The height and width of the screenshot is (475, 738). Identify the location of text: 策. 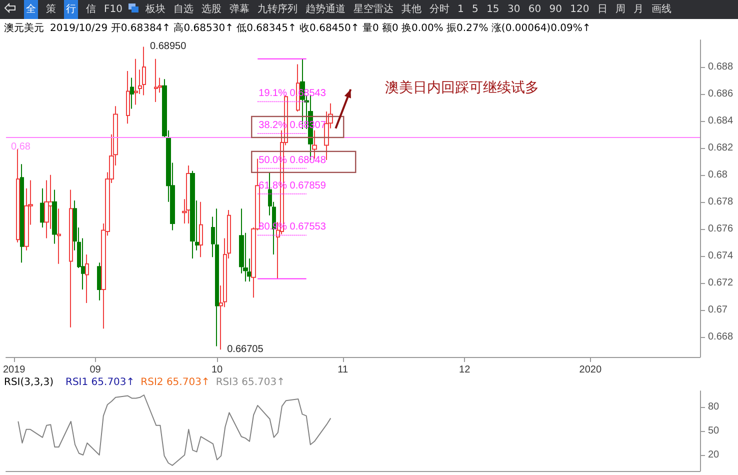
(51, 10).